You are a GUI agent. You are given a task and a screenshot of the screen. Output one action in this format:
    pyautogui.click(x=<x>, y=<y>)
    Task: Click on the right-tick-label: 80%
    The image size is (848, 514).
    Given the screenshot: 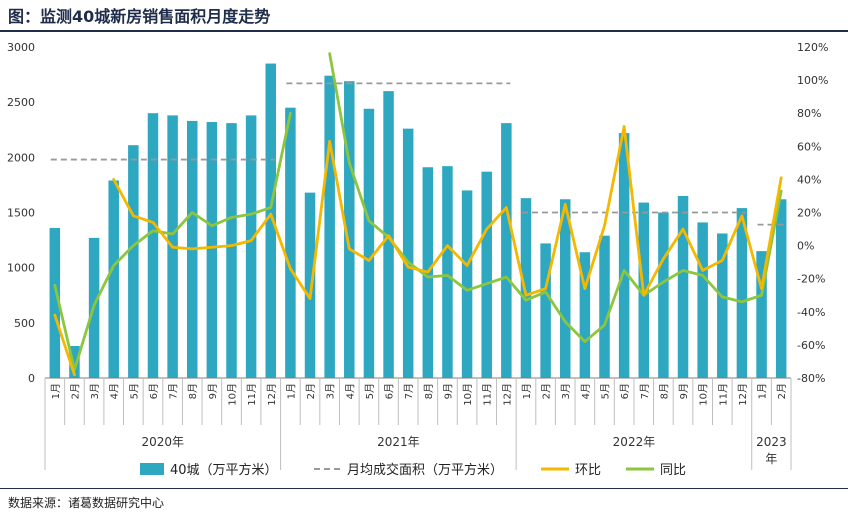 What is the action you would take?
    pyautogui.click(x=809, y=113)
    